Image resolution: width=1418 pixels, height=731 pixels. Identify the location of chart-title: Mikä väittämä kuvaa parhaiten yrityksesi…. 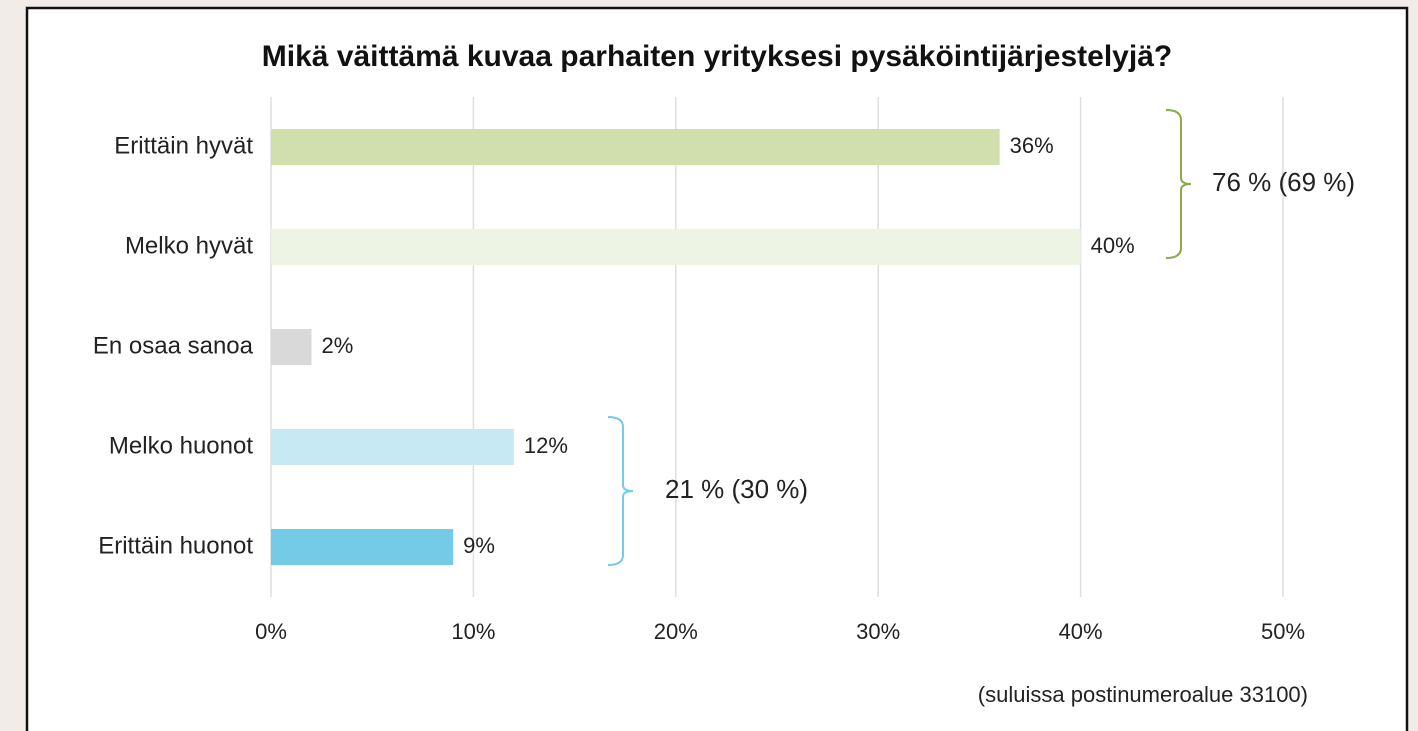
(717, 56).